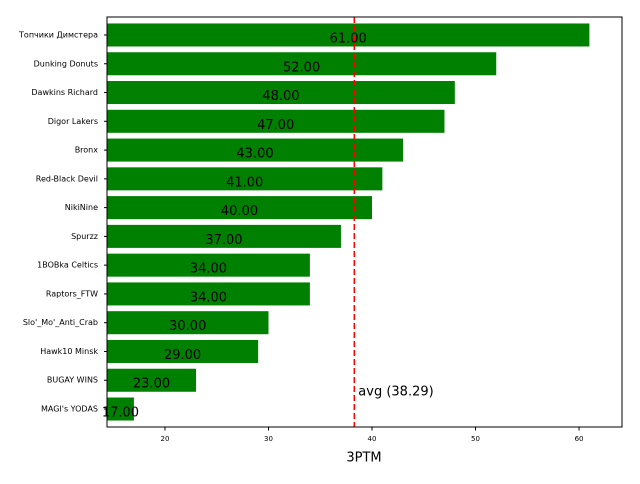  What do you see at coordinates (182, 355) in the screenshot?
I see `value-label: 29.00` at bounding box center [182, 355].